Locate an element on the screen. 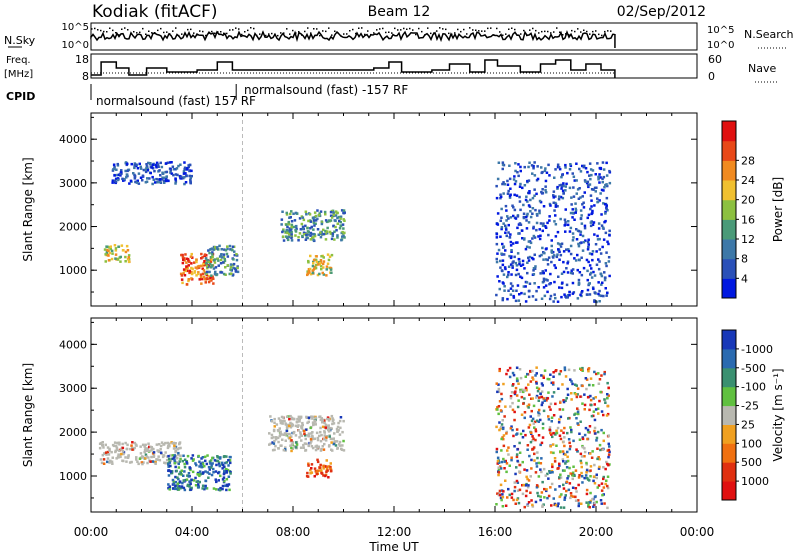 The height and width of the screenshot is (554, 800). xtick-label: 12:00 is located at coordinates (394, 532).